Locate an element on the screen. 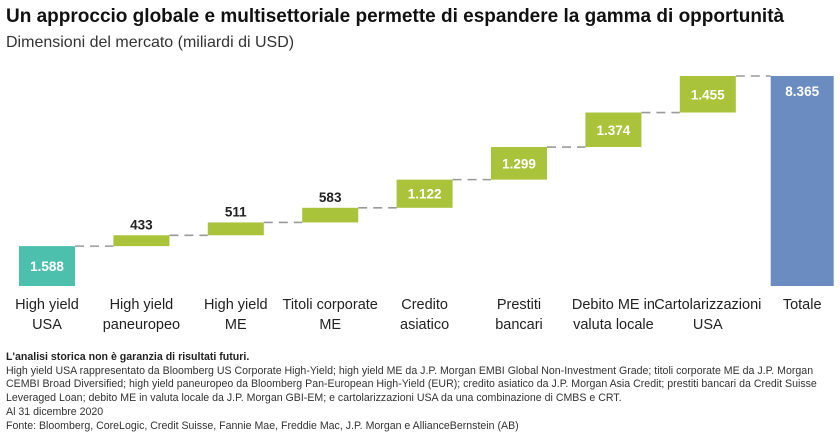 The height and width of the screenshot is (445, 840). data-label: 583 is located at coordinates (330, 197).